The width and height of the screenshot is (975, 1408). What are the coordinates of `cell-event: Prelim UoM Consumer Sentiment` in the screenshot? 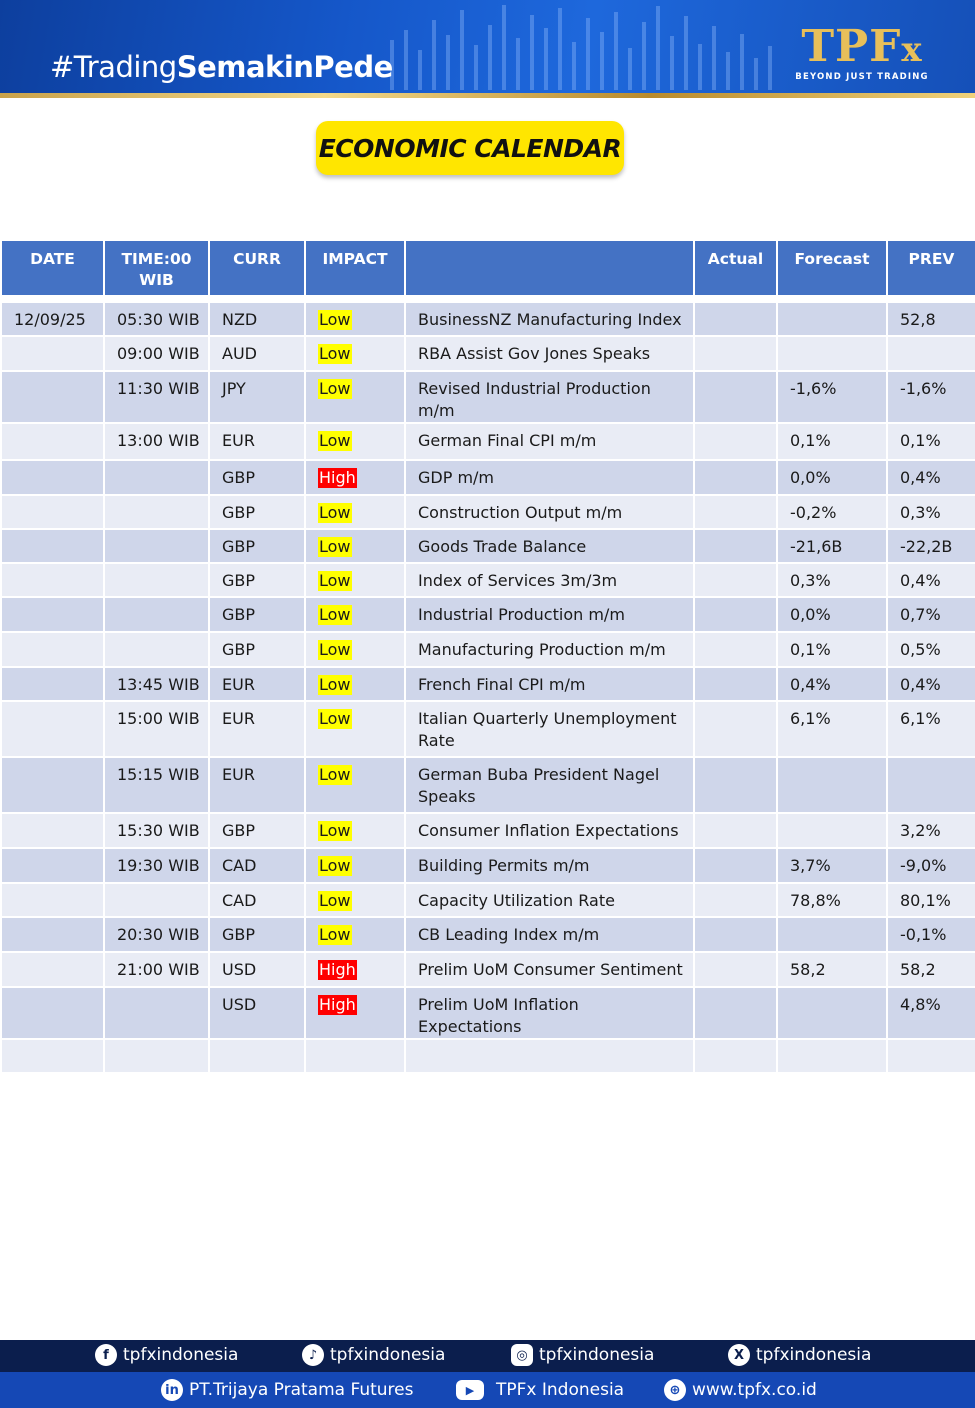 It's located at (549, 969).